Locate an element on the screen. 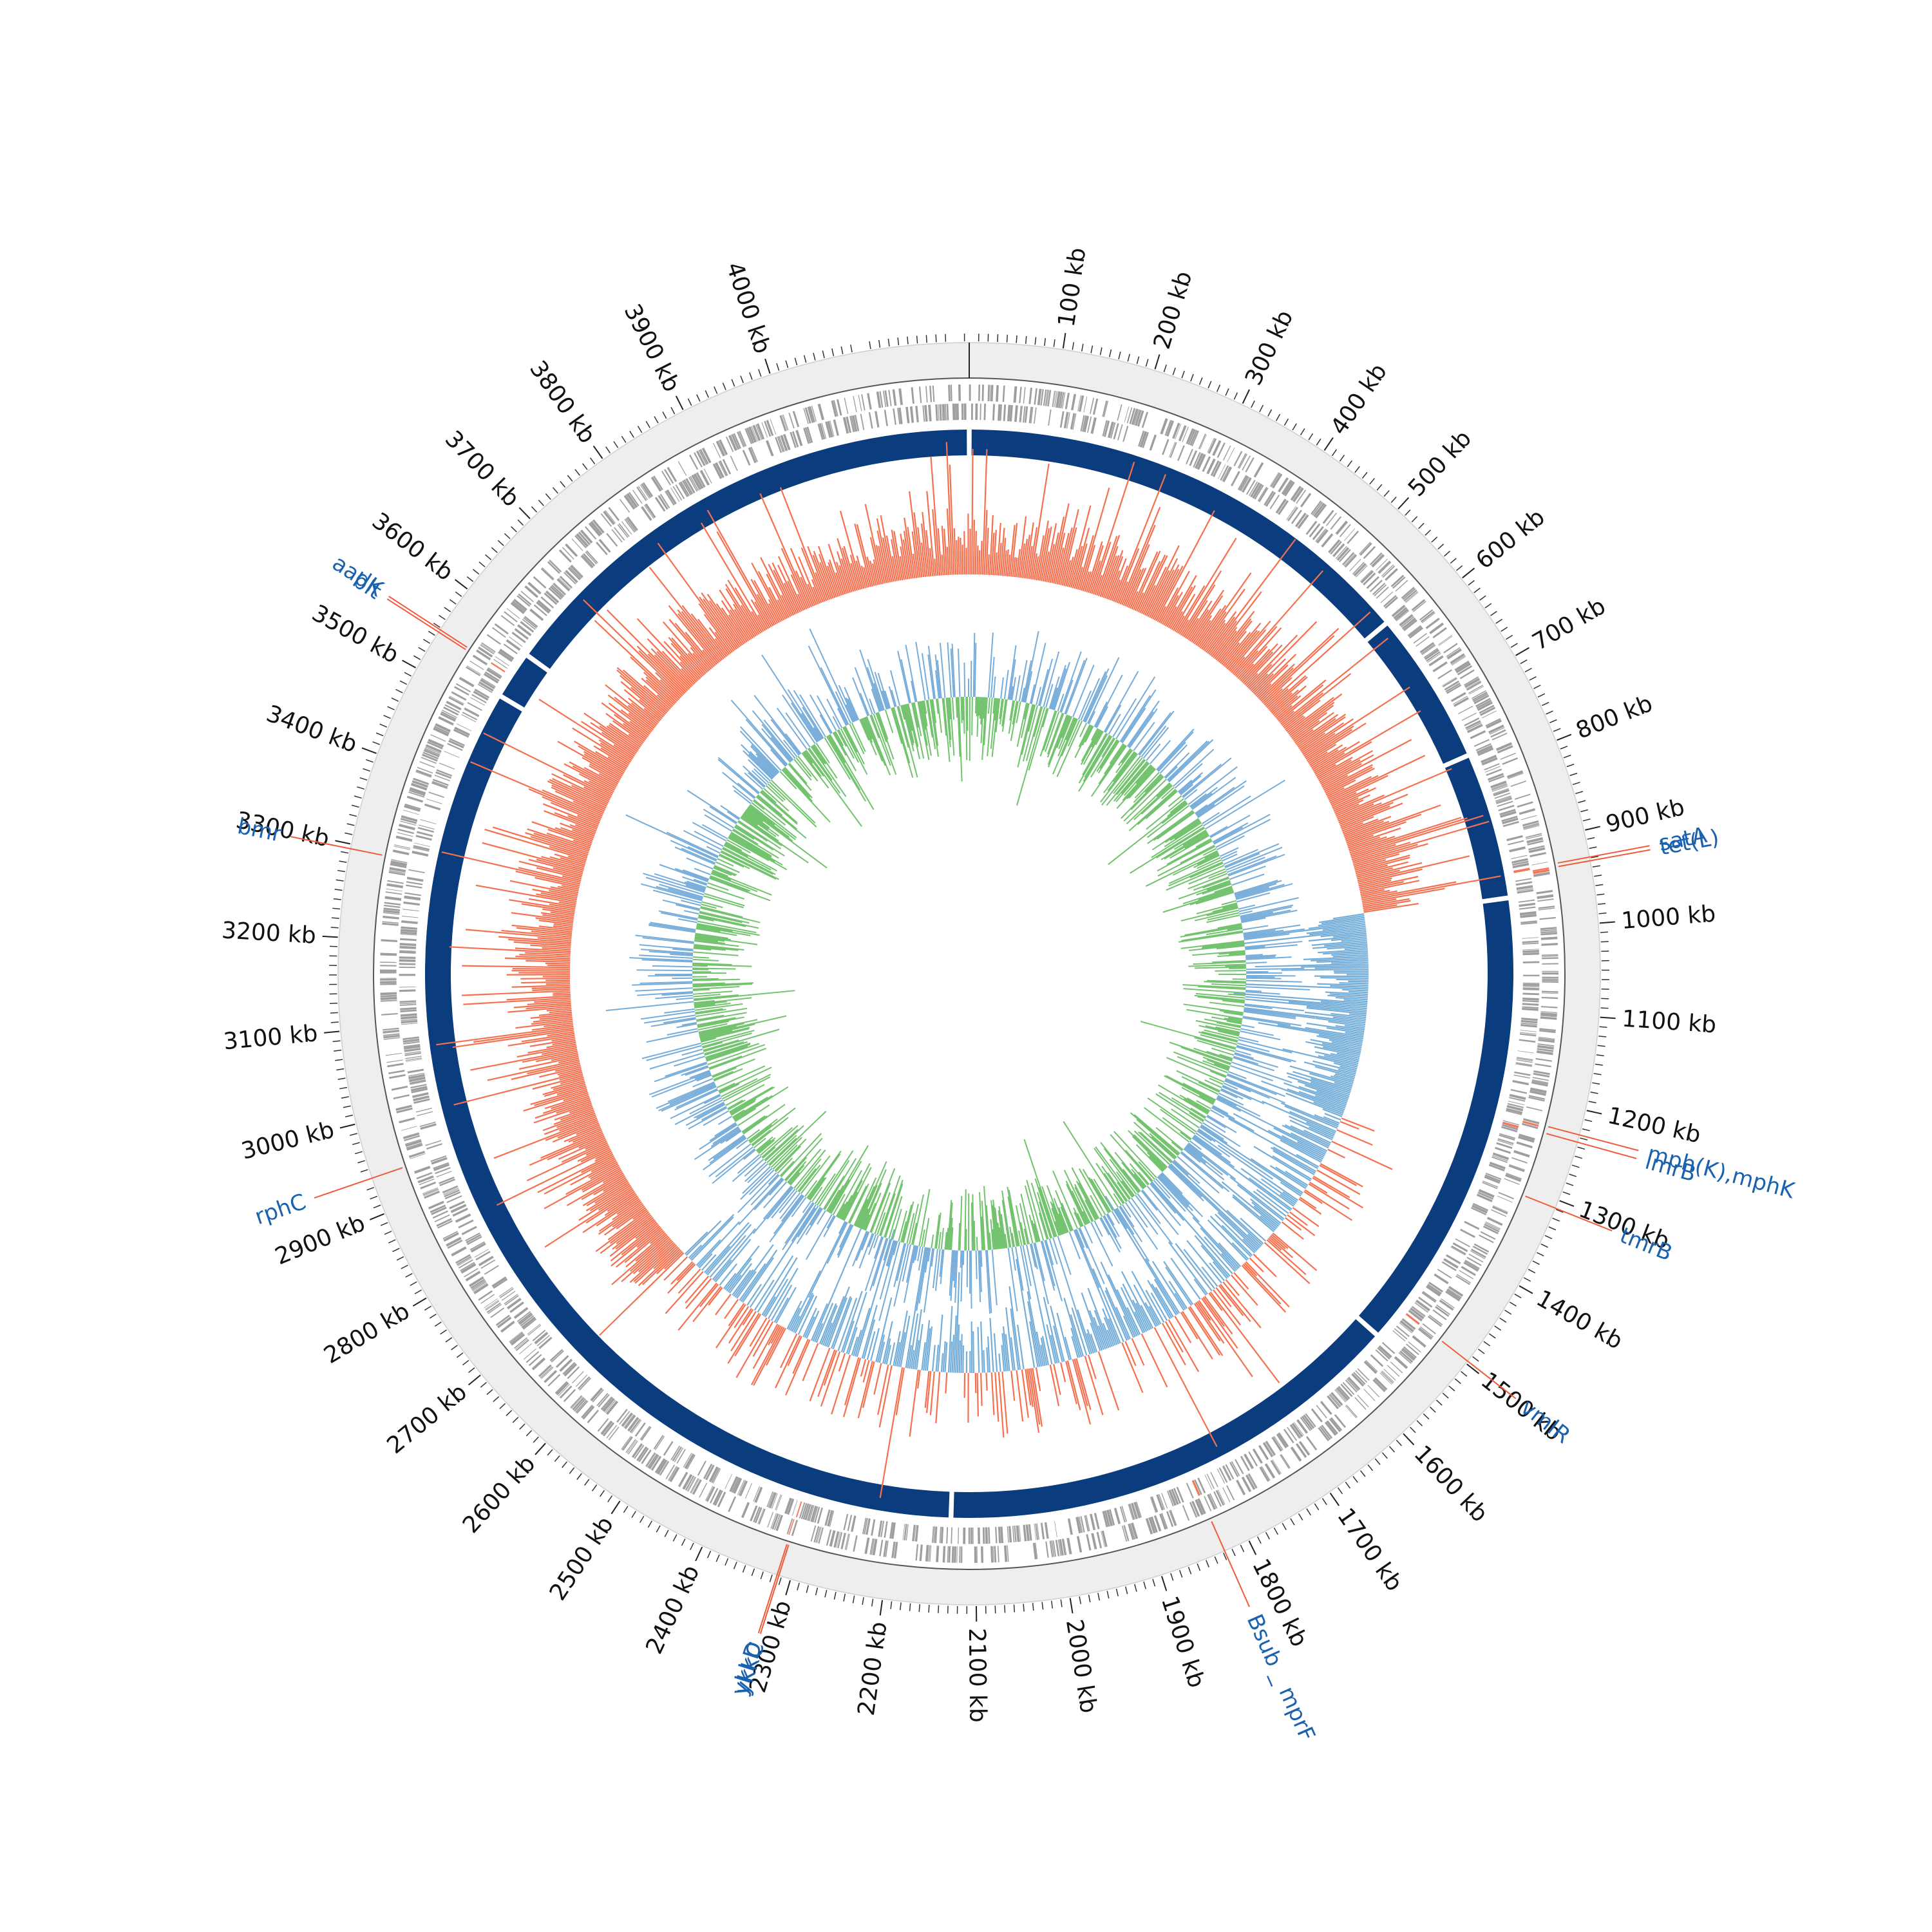 The height and width of the screenshot is (1932, 1932). tick-label: 500 kb is located at coordinates (1440, 463).